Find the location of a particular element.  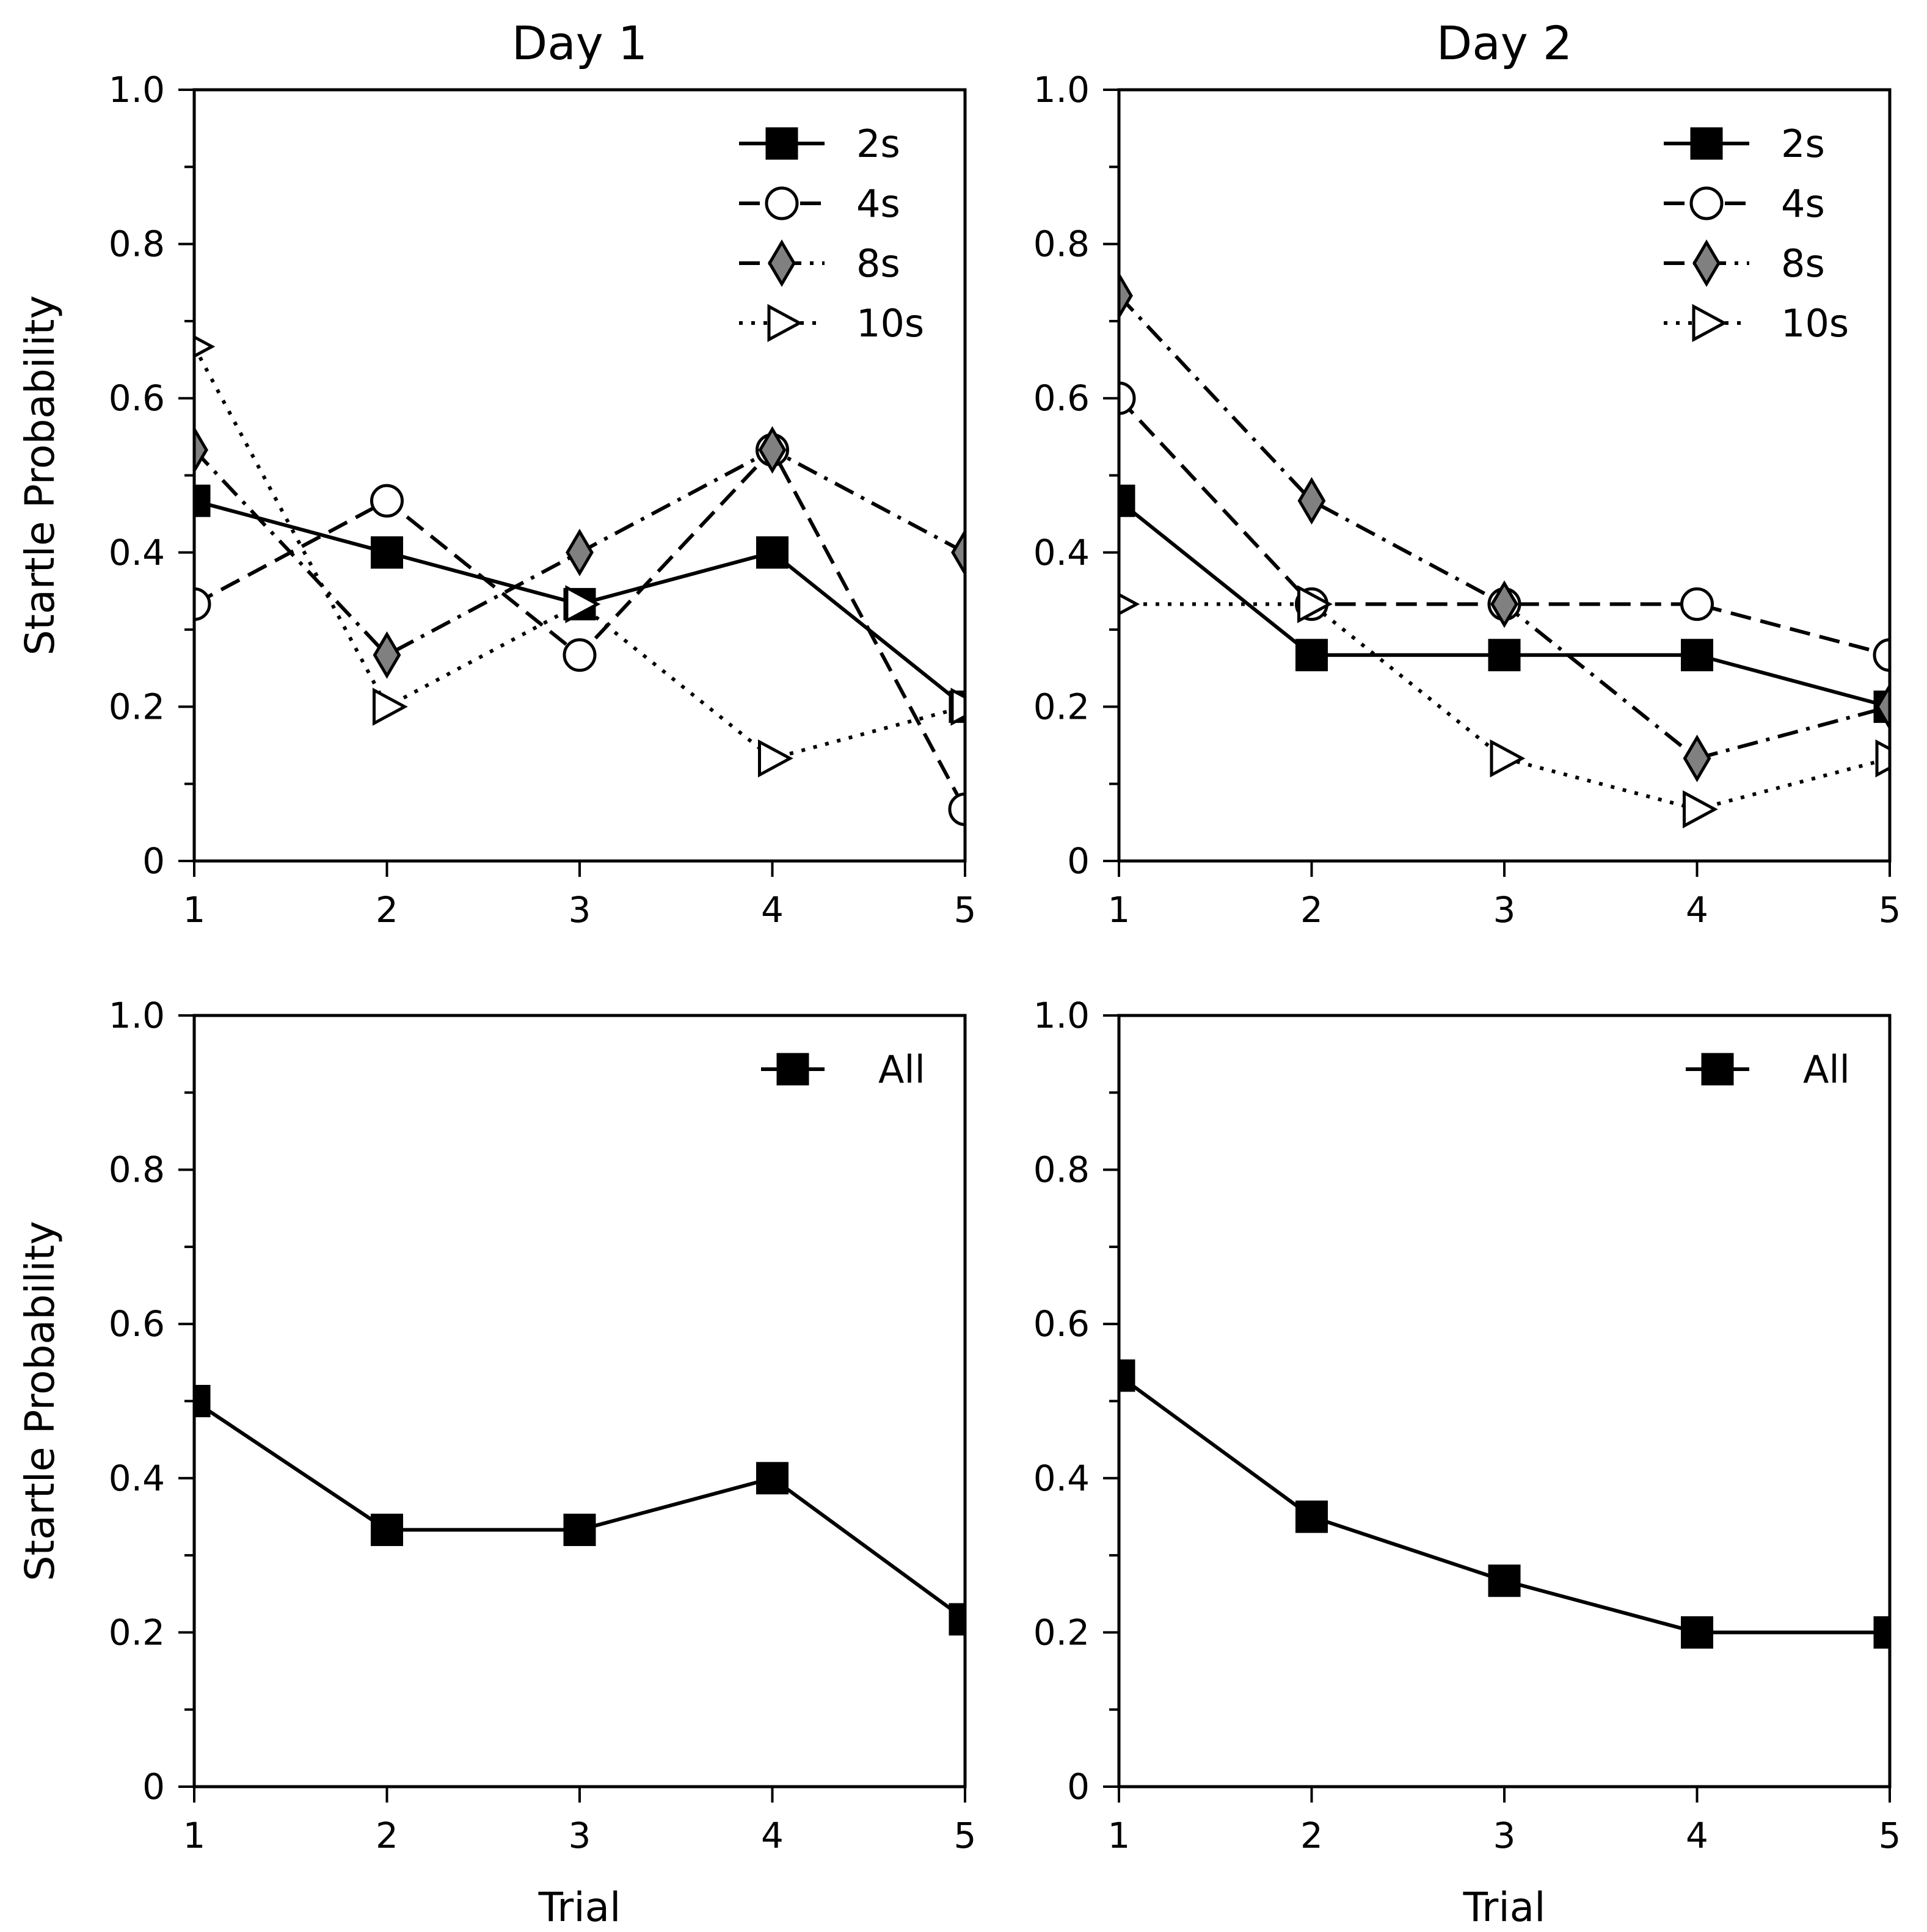

legend-label-2s: 2s is located at coordinates (1803, 144).